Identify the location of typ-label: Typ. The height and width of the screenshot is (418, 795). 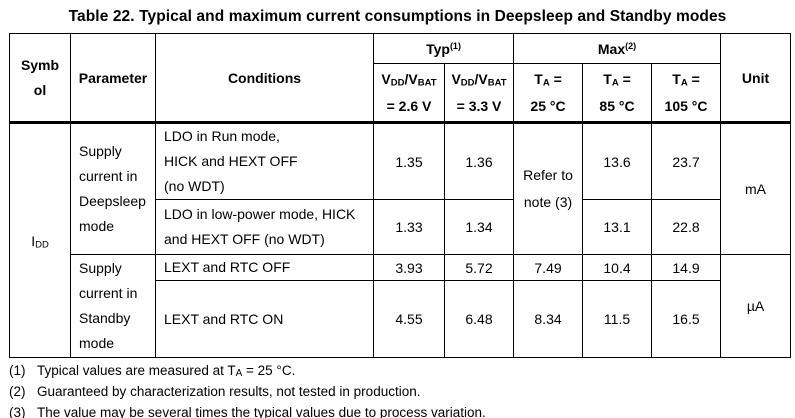
(438, 48).